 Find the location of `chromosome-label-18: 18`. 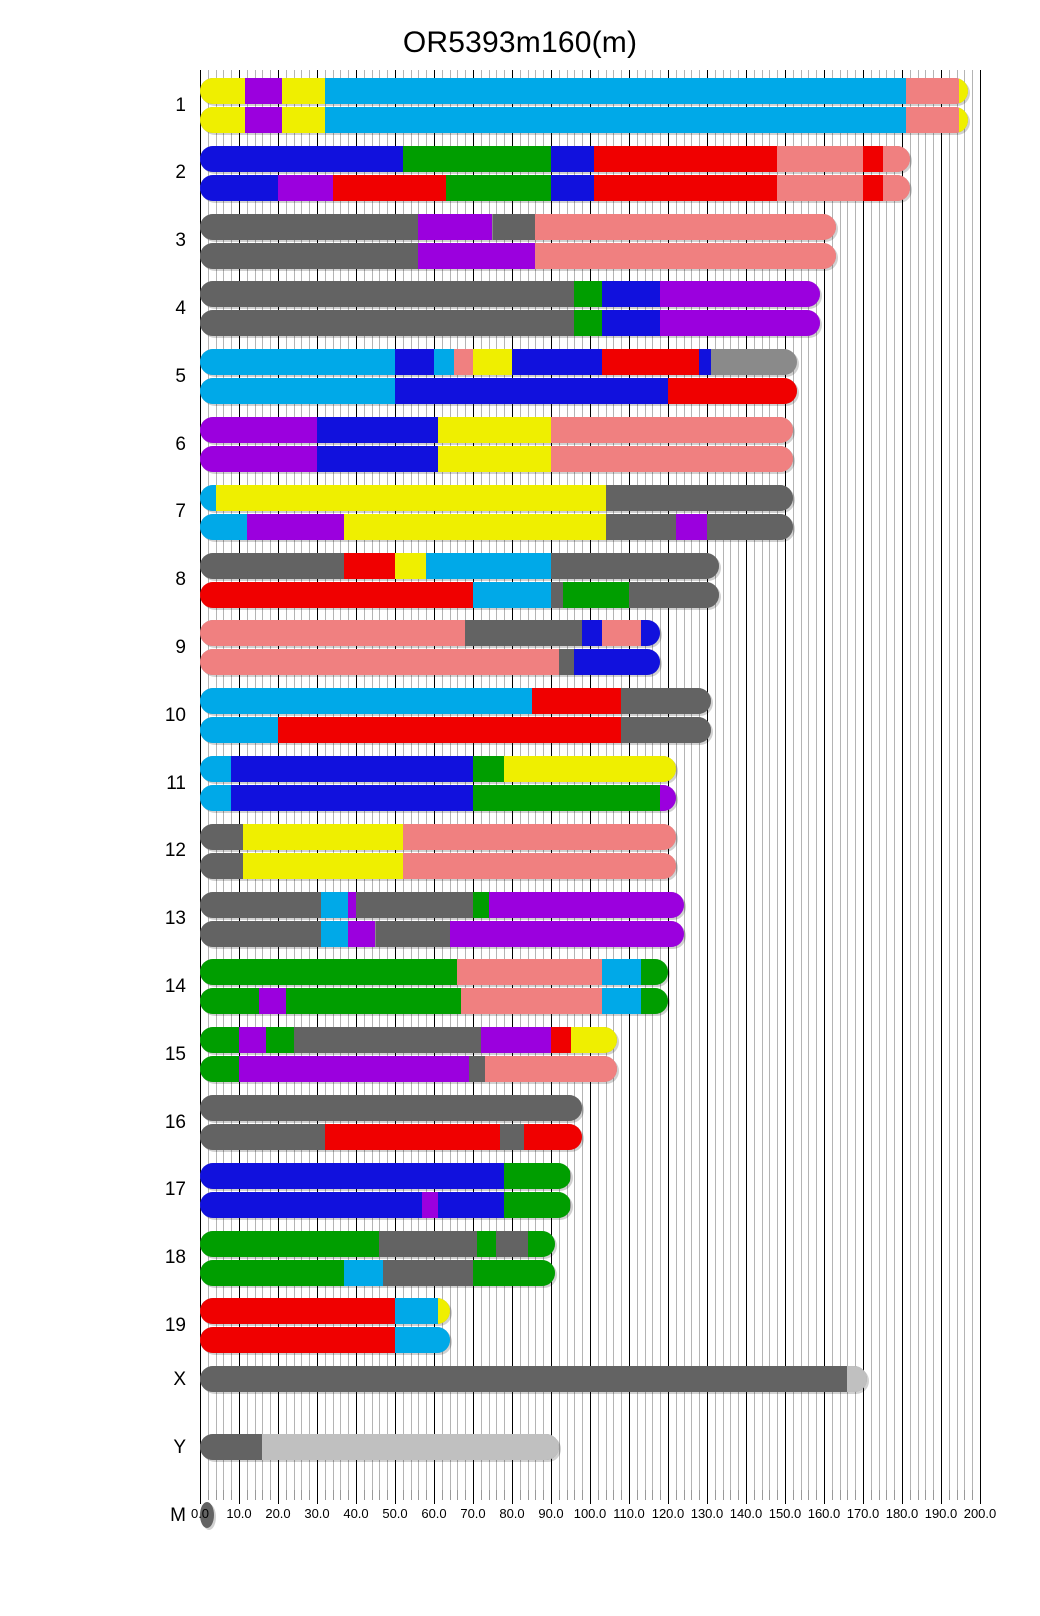

chromosome-label-18: 18 is located at coordinates (175, 1258).